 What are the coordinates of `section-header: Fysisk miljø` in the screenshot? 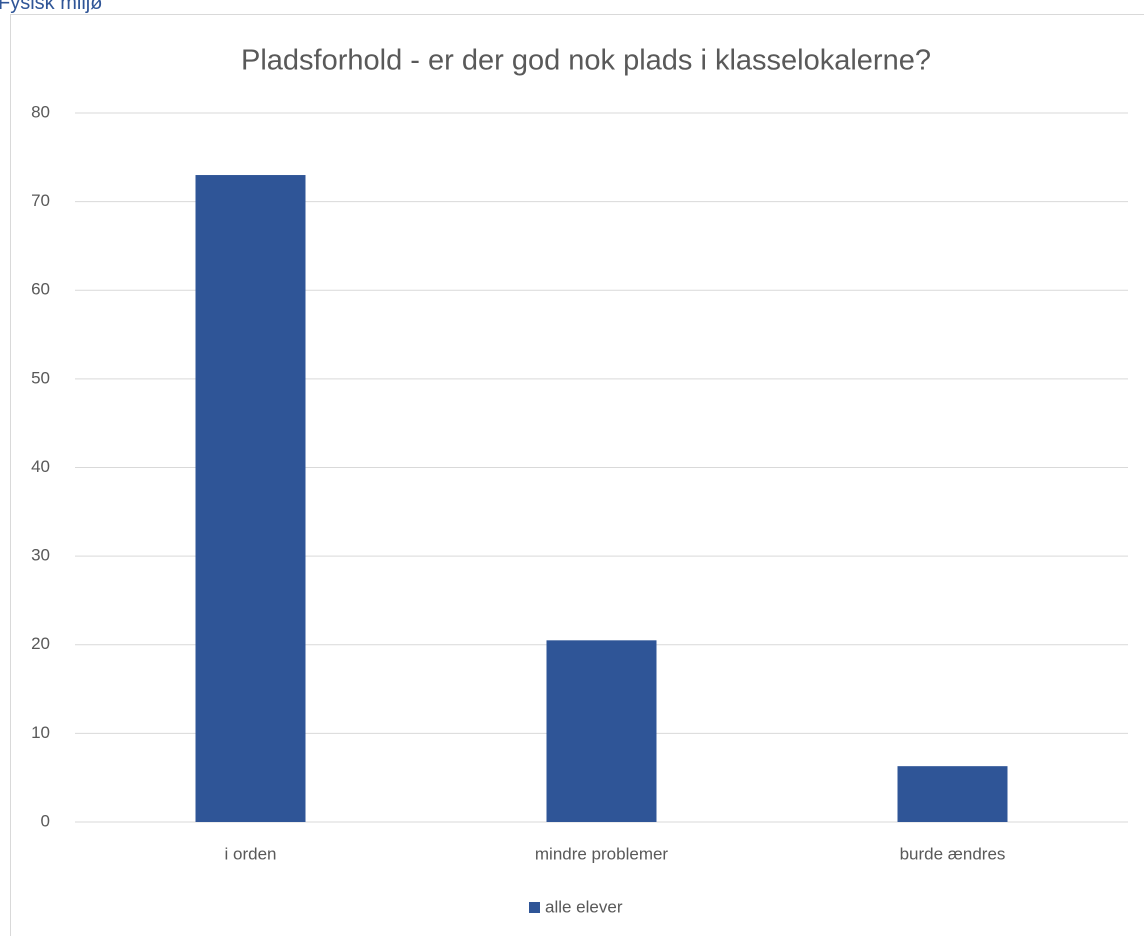 It's located at (51, 7).